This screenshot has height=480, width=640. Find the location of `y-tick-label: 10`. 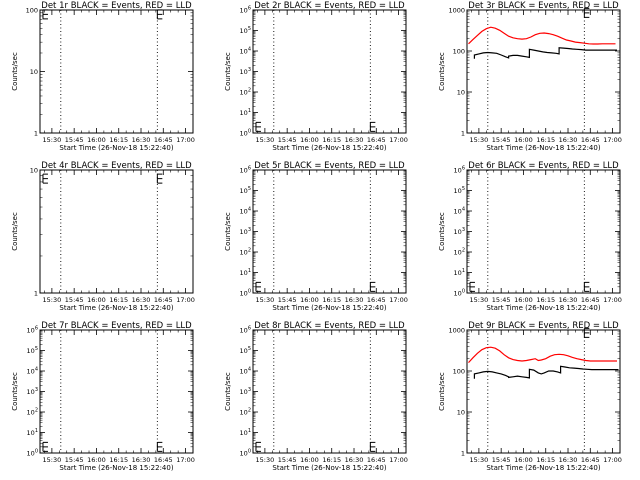

y-tick-label: 10 is located at coordinates (461, 413).